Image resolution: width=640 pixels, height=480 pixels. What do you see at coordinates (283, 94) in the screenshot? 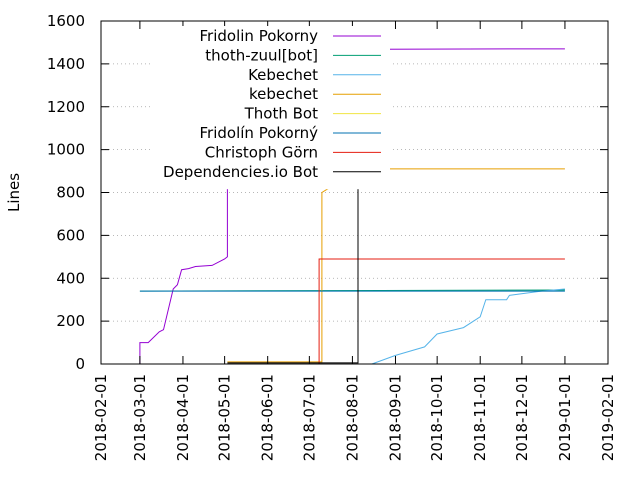
I see `legend-label: kebechet` at bounding box center [283, 94].